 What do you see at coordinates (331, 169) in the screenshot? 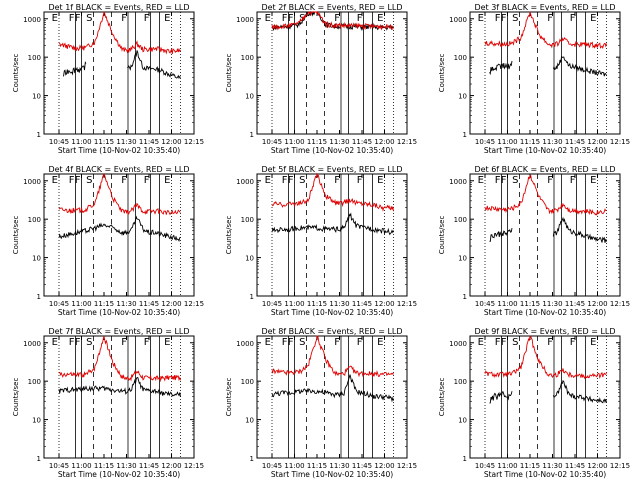
I see `chart-title: Det 5f BLACK = Events, RED = LLD` at bounding box center [331, 169].